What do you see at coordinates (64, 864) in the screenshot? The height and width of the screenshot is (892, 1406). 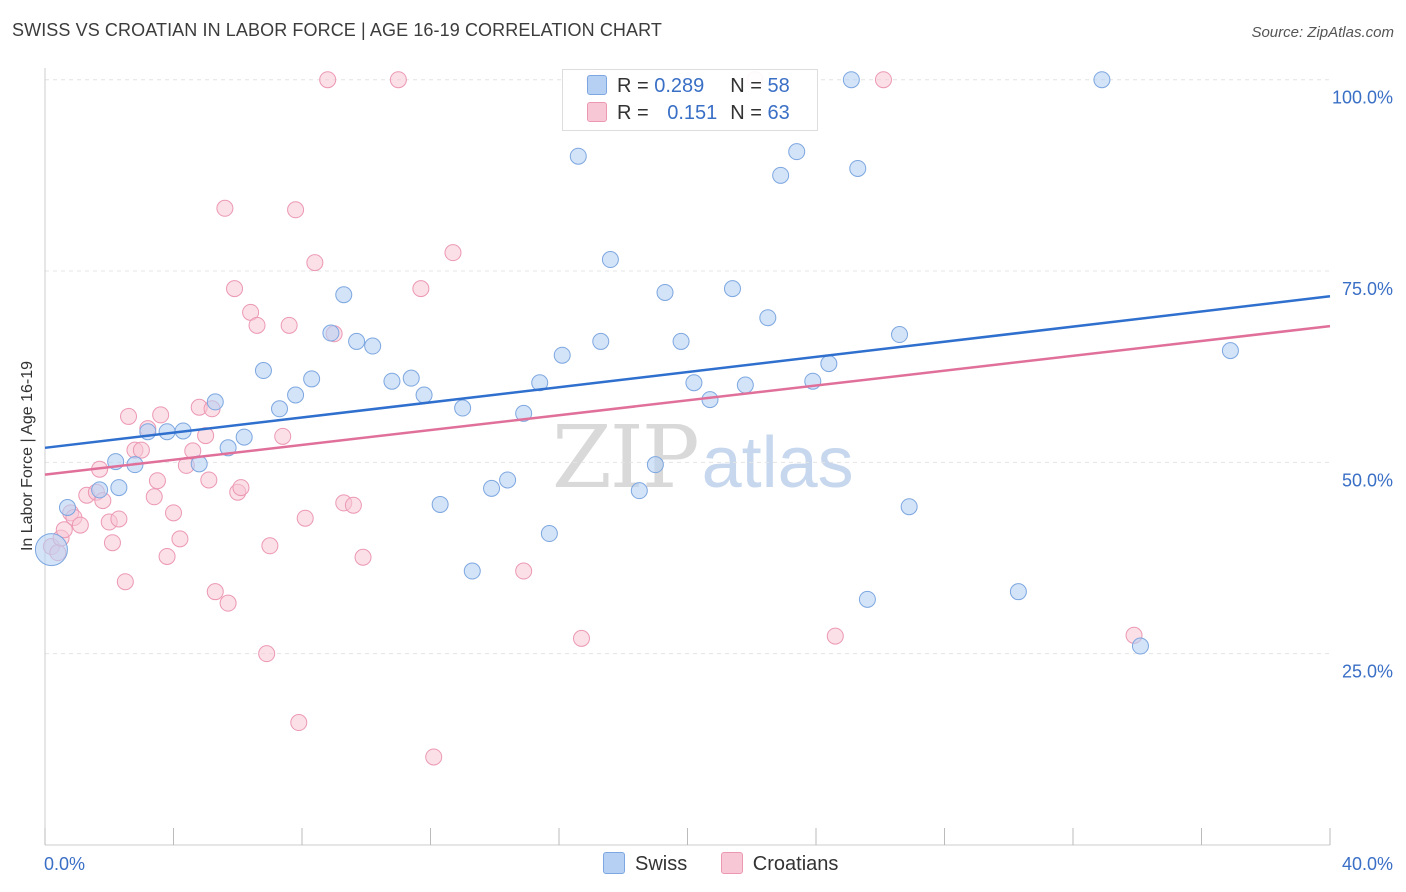 I see `x-tick-label-min: 0.0%` at bounding box center [64, 864].